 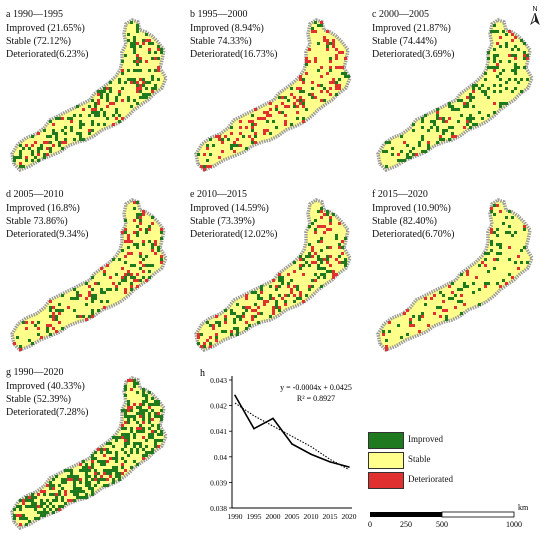 I want to click on data-line, so click(x=292, y=431).